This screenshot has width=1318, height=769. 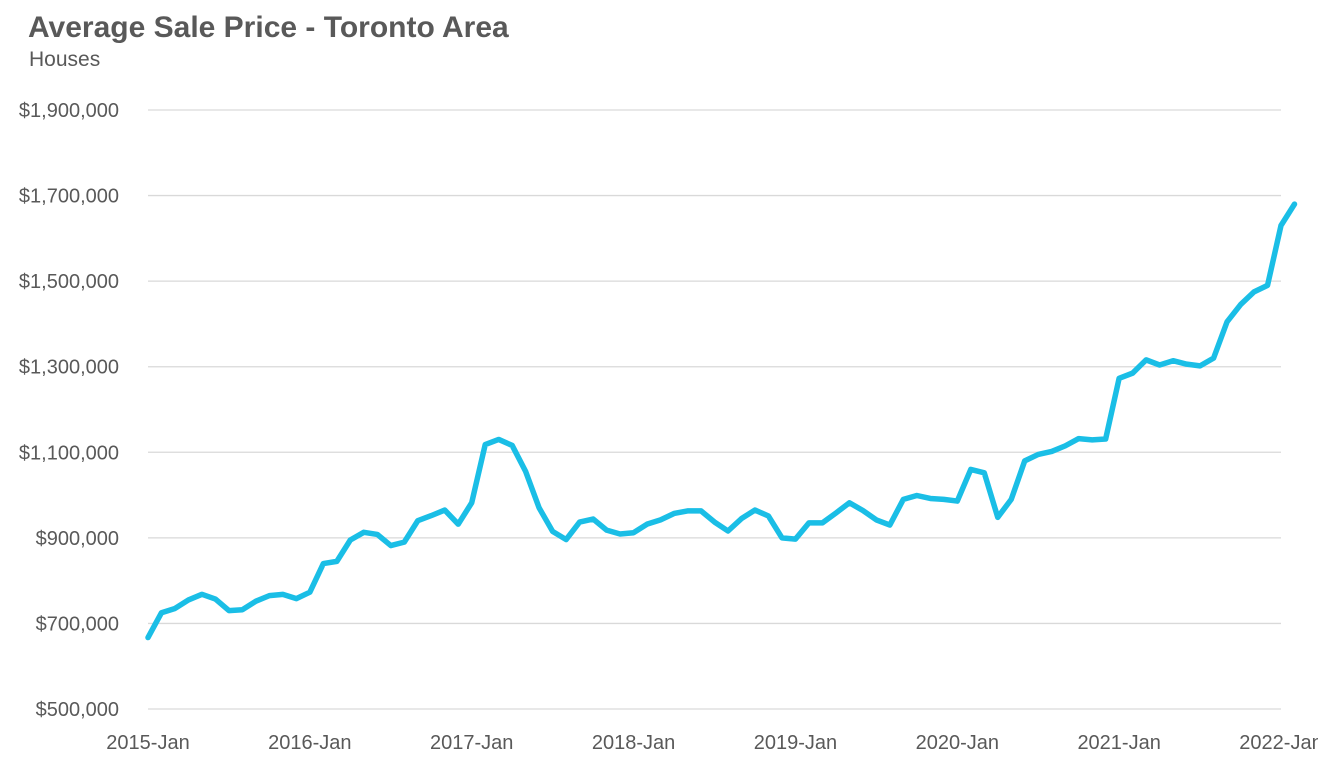 I want to click on x-tick-label: 2016-Jan, so click(x=309, y=743).